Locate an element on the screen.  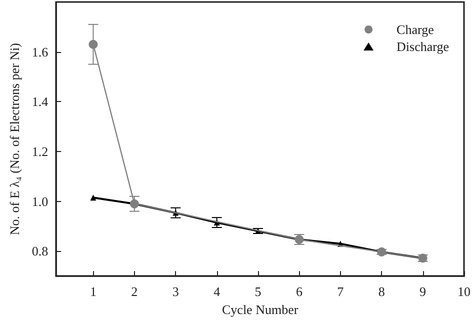
x-tick-label: 2 is located at coordinates (134, 292).